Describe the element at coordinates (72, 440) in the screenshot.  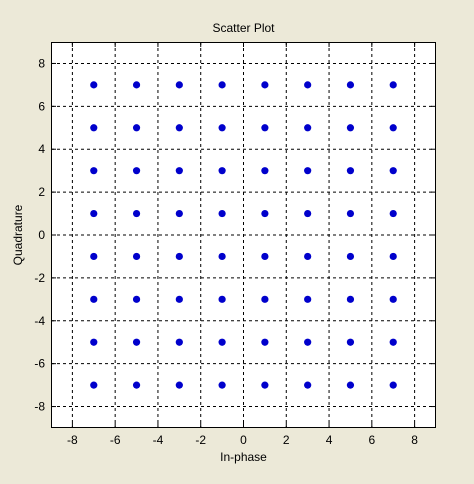
I see `x-tick-label: -8` at that location.